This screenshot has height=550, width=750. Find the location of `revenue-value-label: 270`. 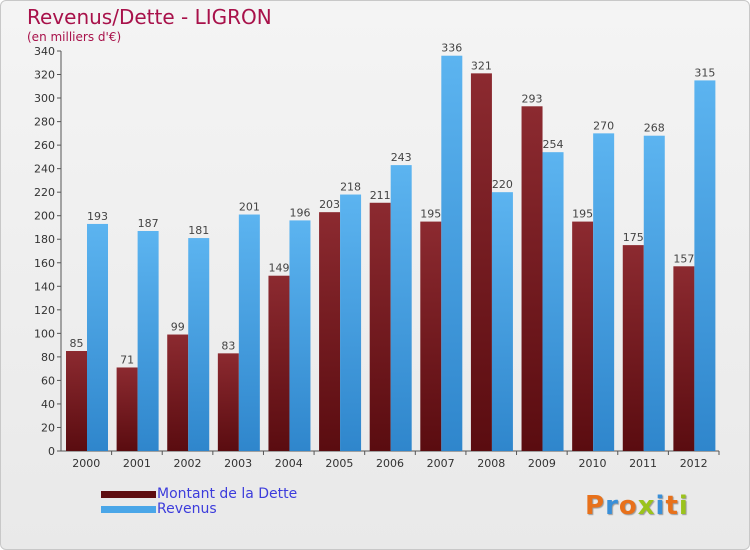

revenue-value-label: 270 is located at coordinates (603, 125).